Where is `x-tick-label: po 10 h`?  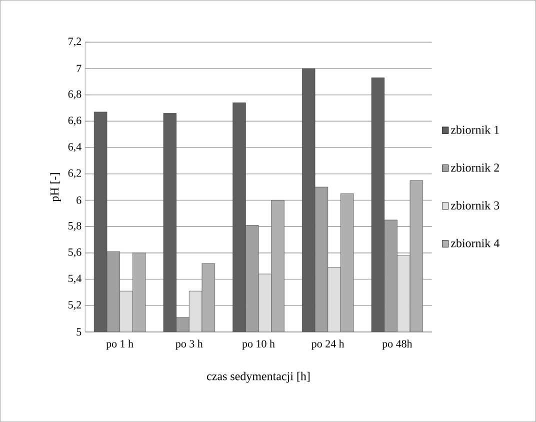
x-tick-label: po 10 h is located at coordinates (258, 345).